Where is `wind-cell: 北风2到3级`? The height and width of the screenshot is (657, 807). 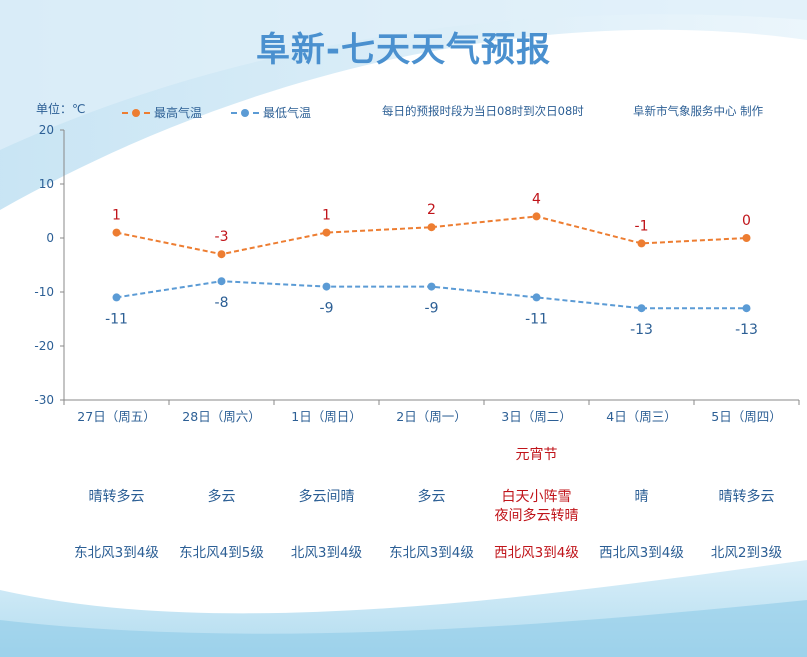 wind-cell: 北风2到3级 is located at coordinates (746, 553).